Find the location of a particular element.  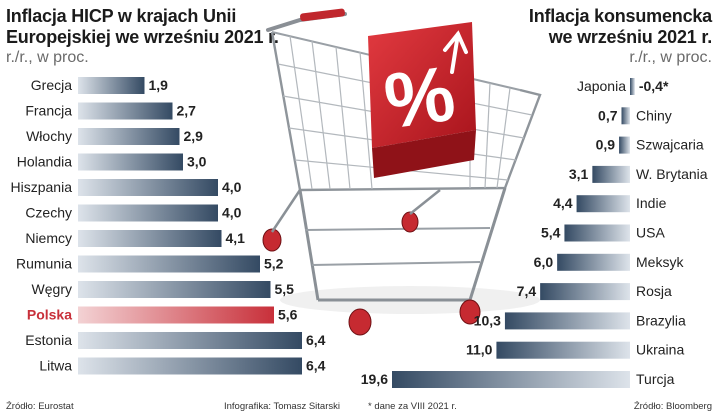

bar-hiszpania is located at coordinates (148, 187).